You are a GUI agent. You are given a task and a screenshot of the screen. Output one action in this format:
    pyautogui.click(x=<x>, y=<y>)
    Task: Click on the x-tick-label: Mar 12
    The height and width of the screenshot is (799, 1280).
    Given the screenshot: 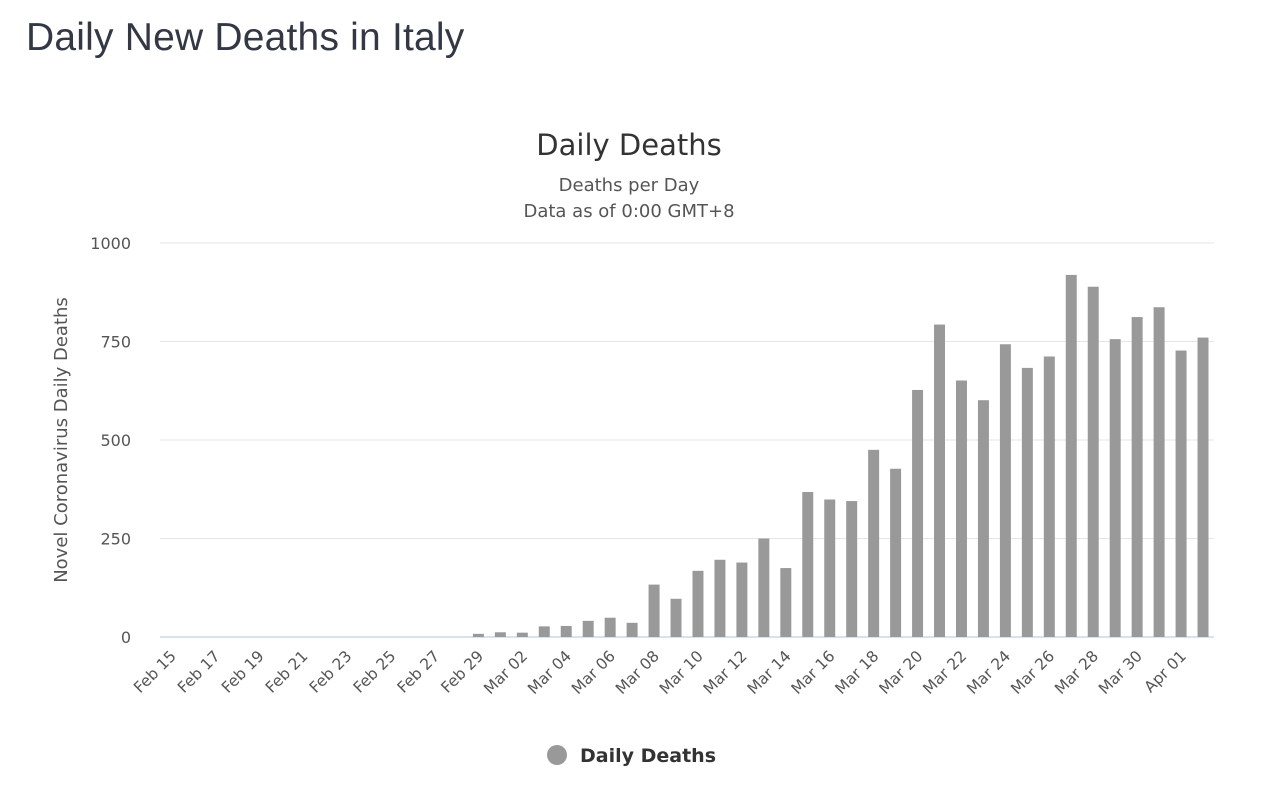 What is the action you would take?
    pyautogui.click(x=725, y=672)
    